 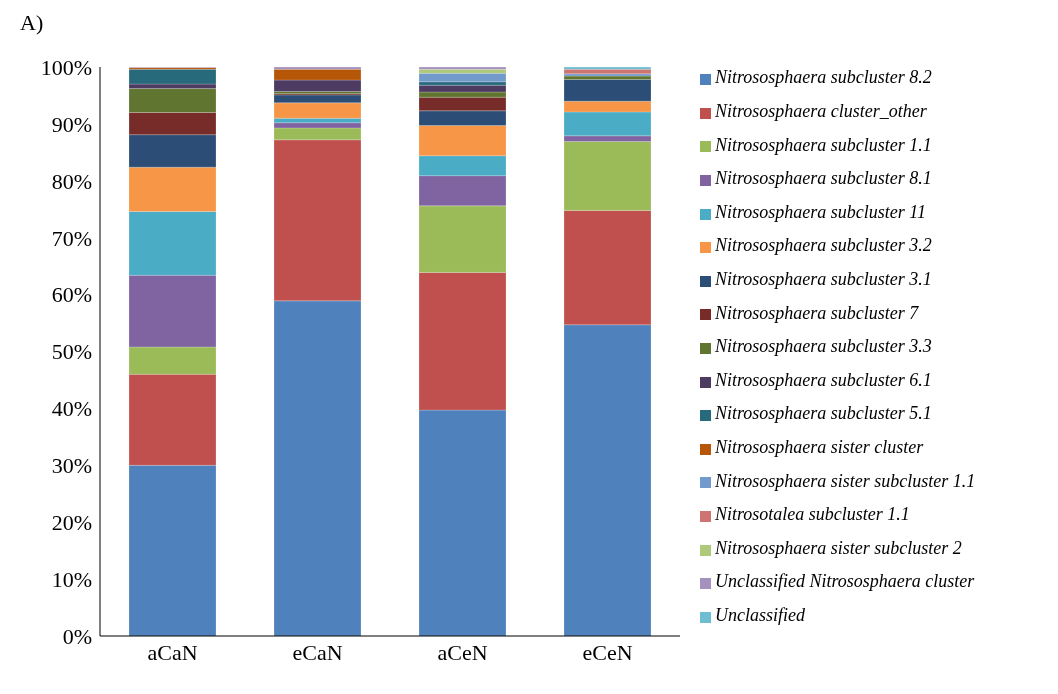 I want to click on legend-label: Nitrososphaera subcluster 5.1, so click(x=823, y=413).